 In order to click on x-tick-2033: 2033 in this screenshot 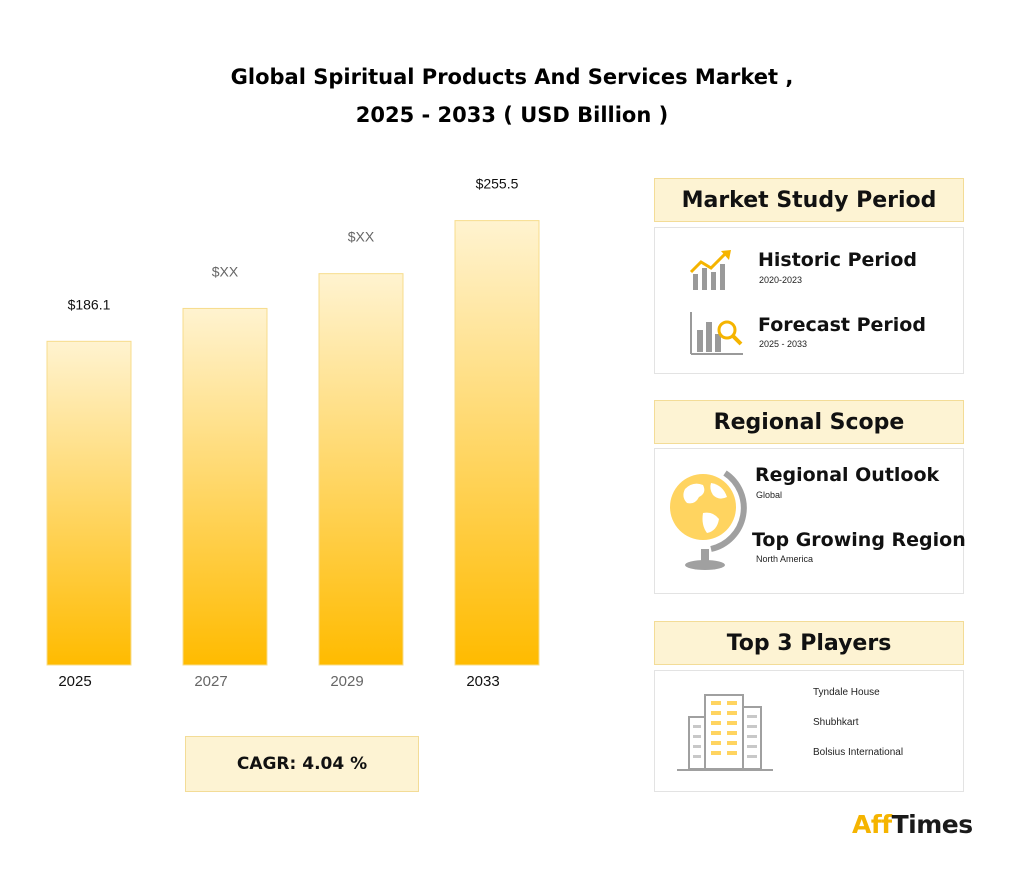, I will do `click(482, 681)`.